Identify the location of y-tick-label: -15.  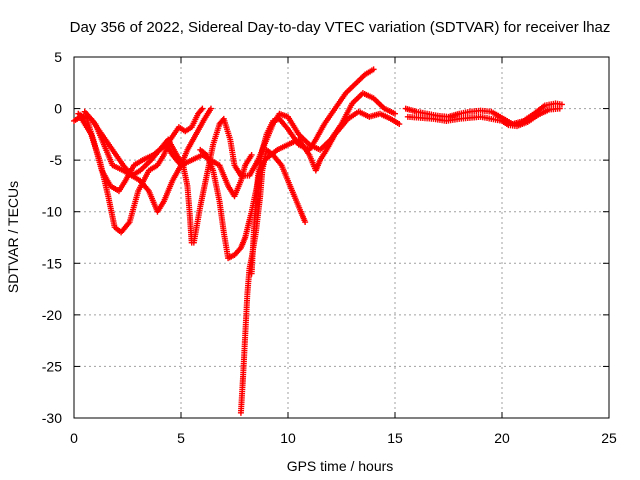
(52, 263).